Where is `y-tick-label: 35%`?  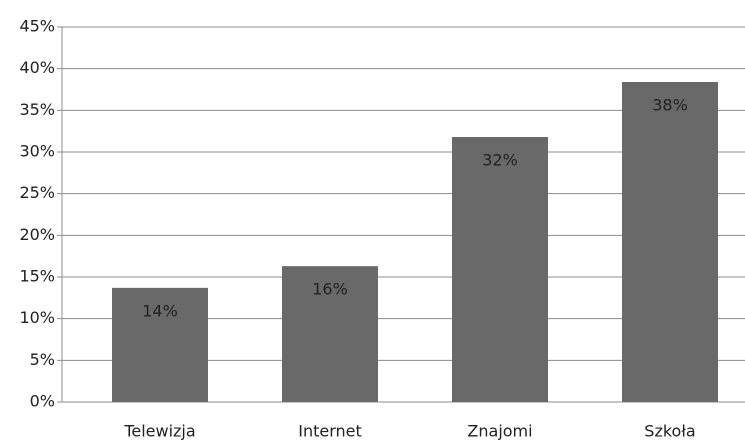 y-tick-label: 35% is located at coordinates (37, 109).